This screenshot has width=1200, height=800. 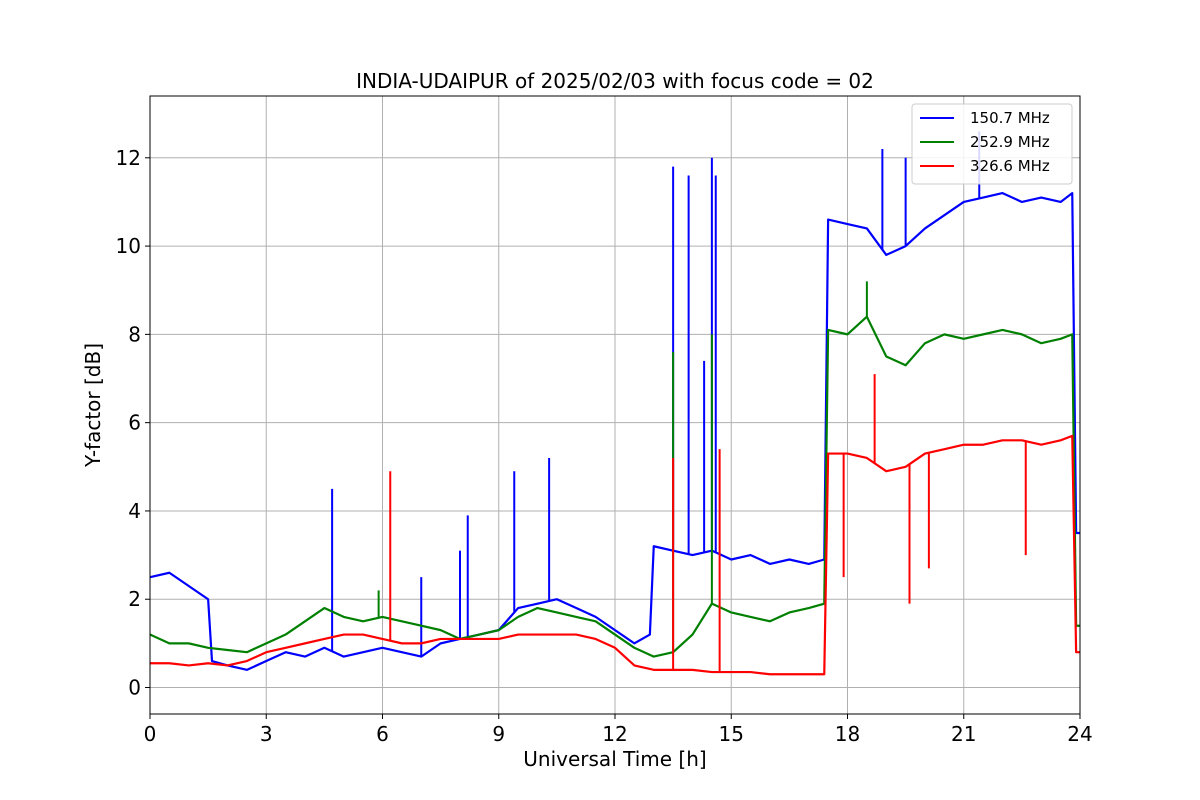 What do you see at coordinates (1079, 734) in the screenshot?
I see `x-tick-label: 24` at bounding box center [1079, 734].